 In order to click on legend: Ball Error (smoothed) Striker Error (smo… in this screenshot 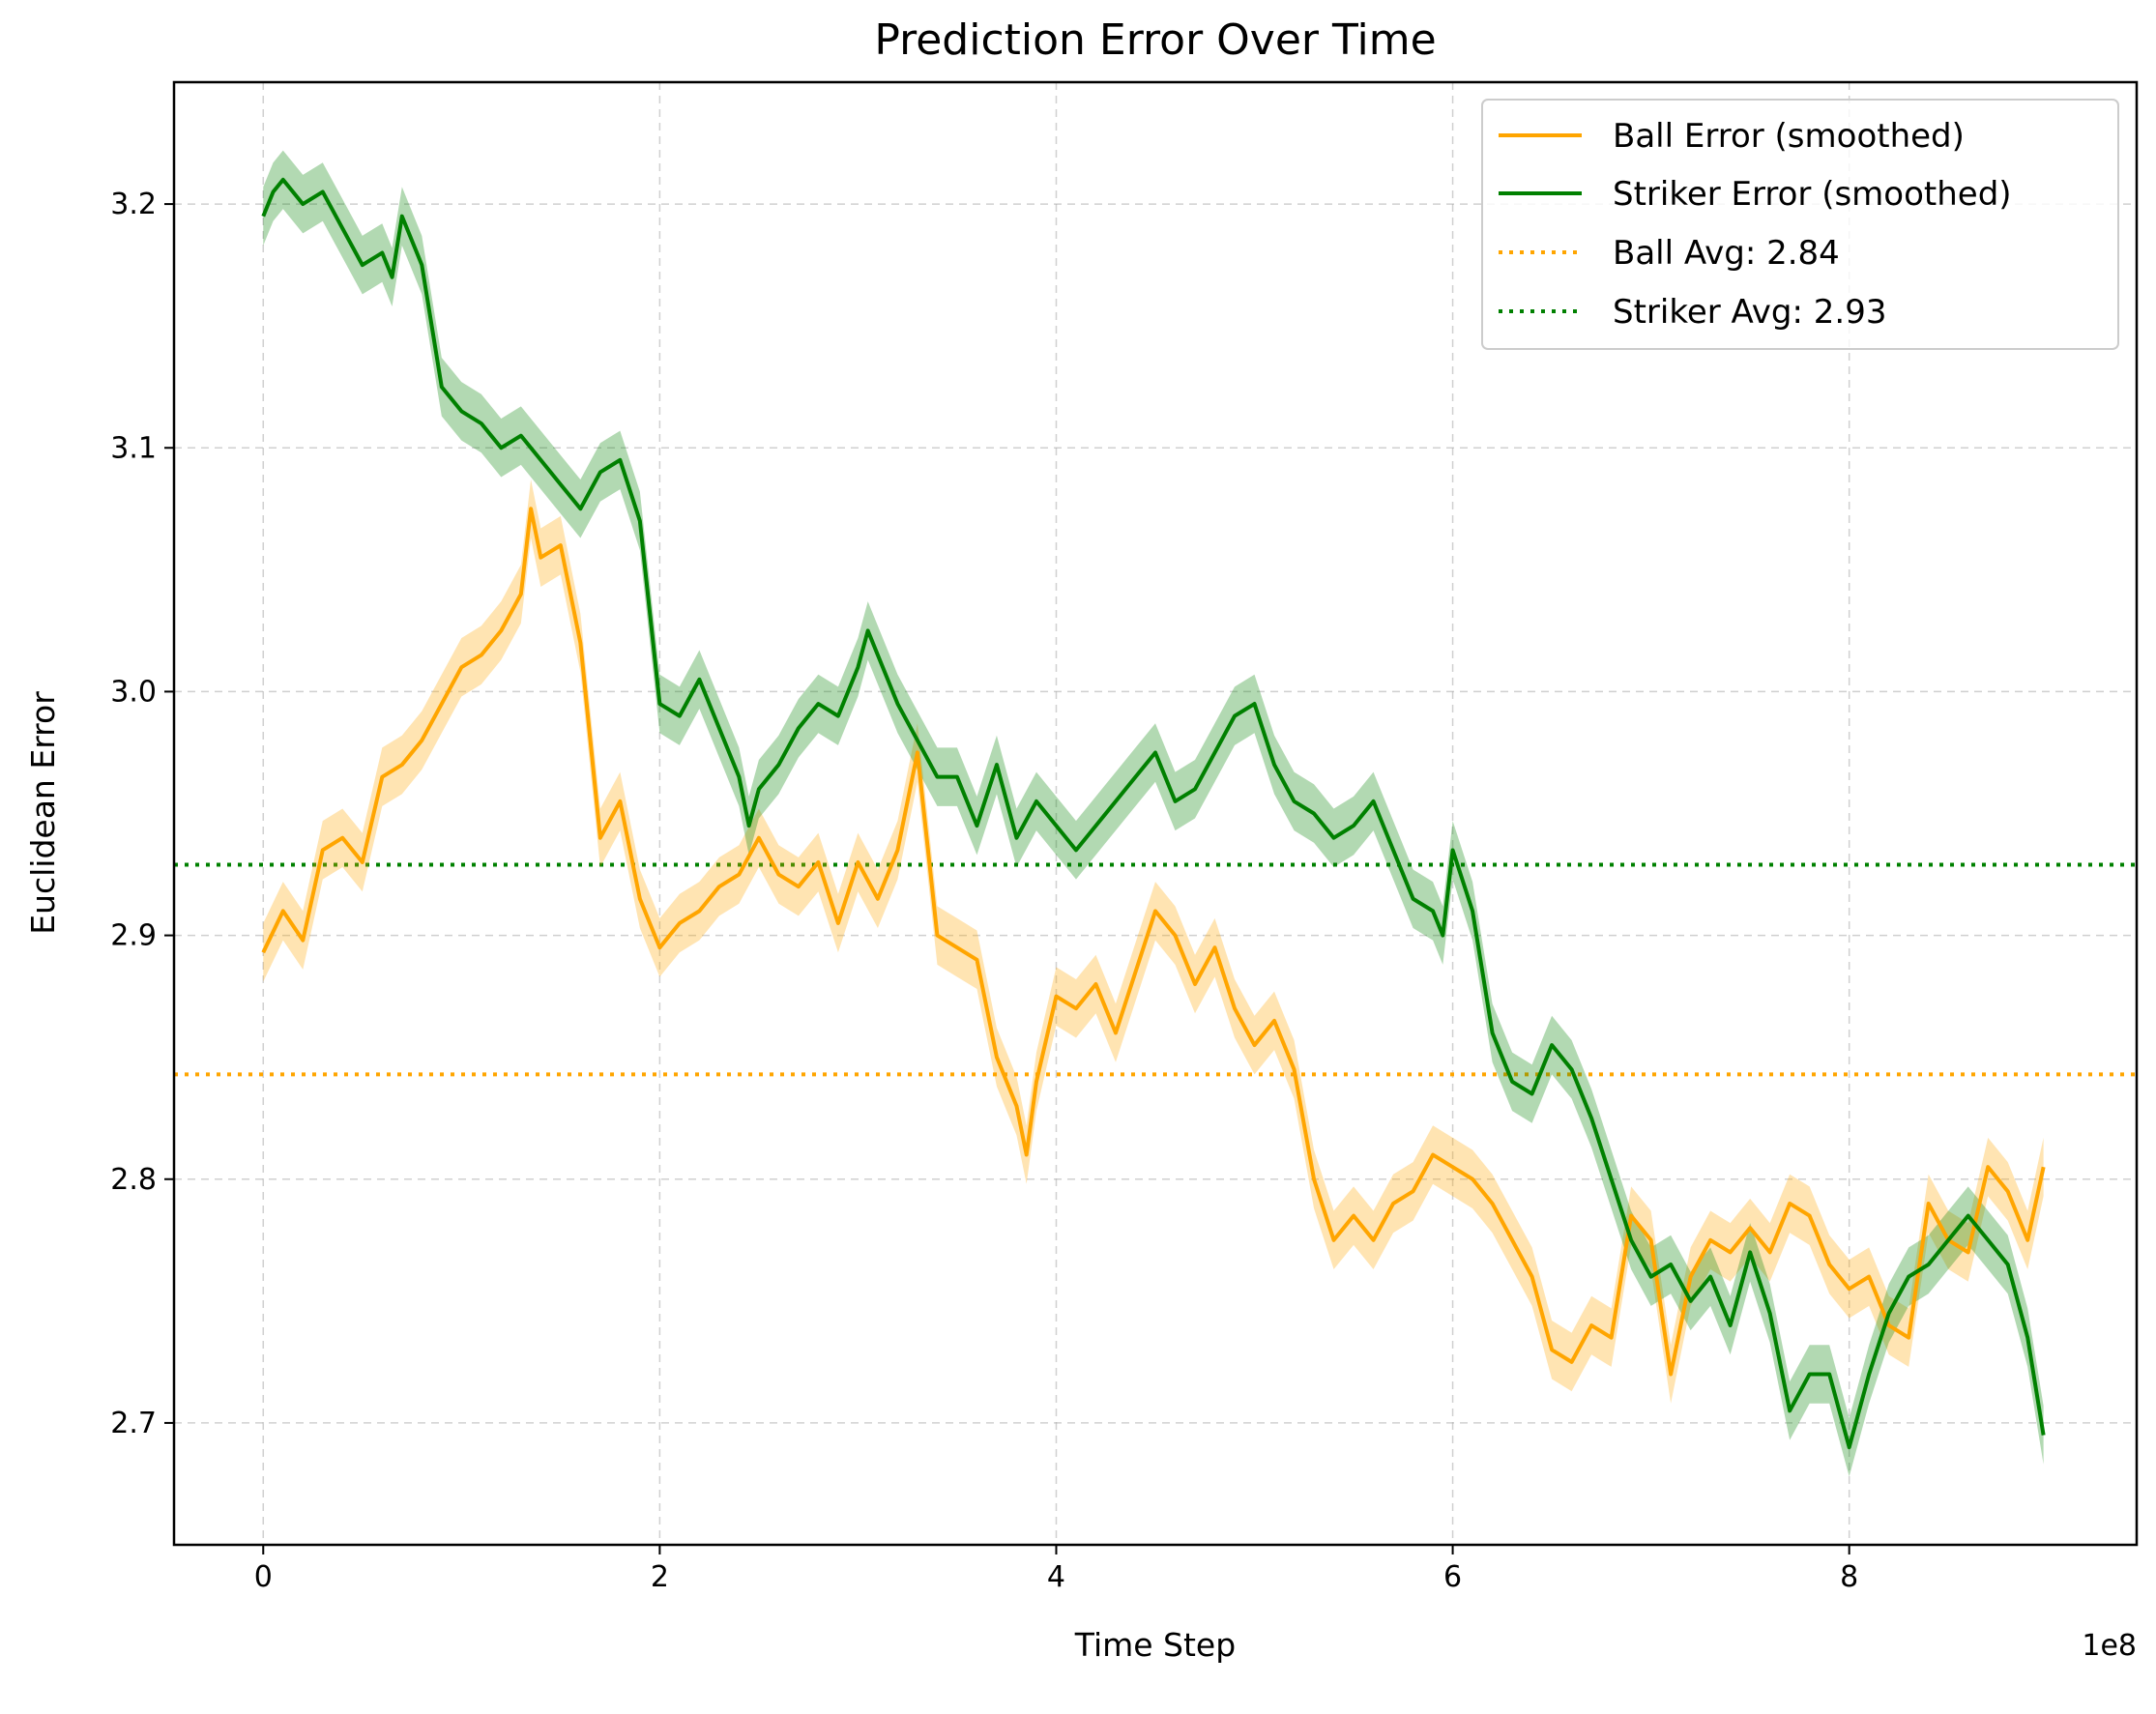, I will do `click(1800, 224)`.